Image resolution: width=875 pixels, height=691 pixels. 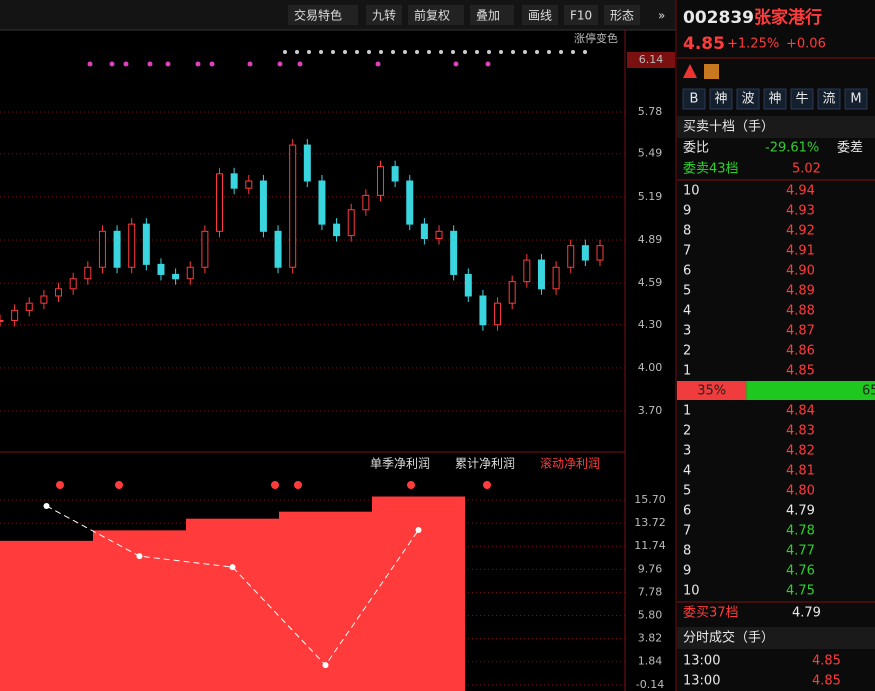 I want to click on toolbar-label: F10, so click(x=581, y=16).